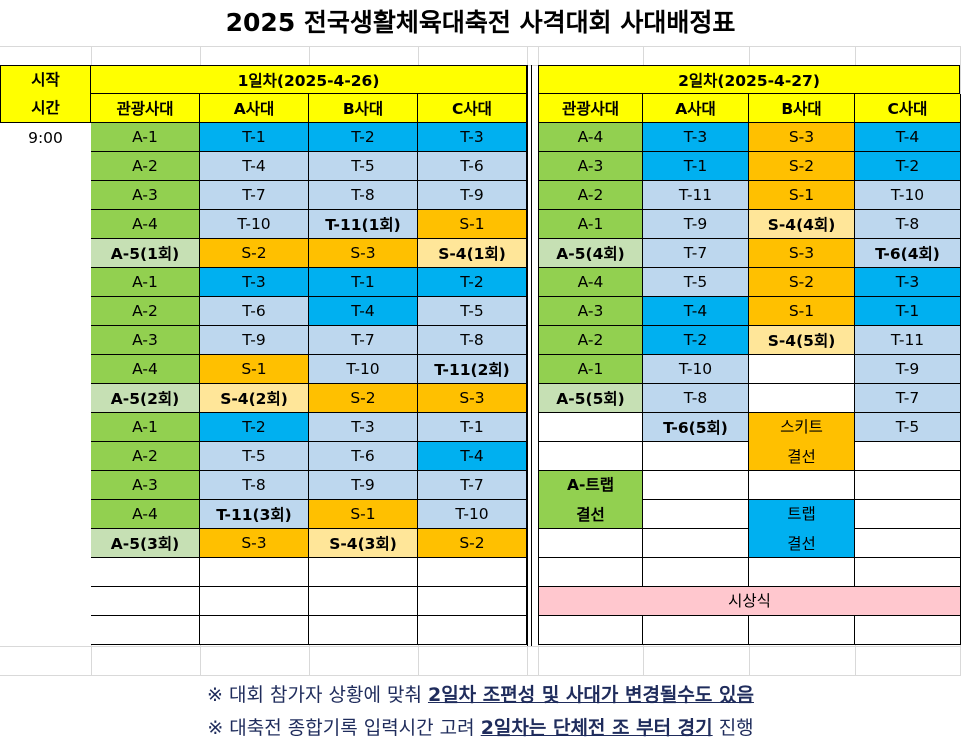  Describe the element at coordinates (472, 224) in the screenshot. I see `day1-slot-cell: S-1` at that location.